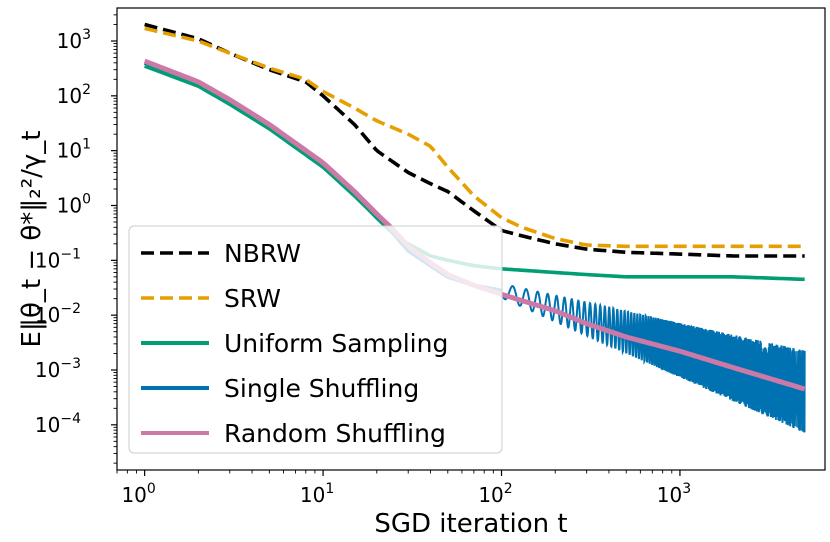 The height and width of the screenshot is (542, 830). I want to click on x-axis-label: SGD iteration t, so click(470, 524).